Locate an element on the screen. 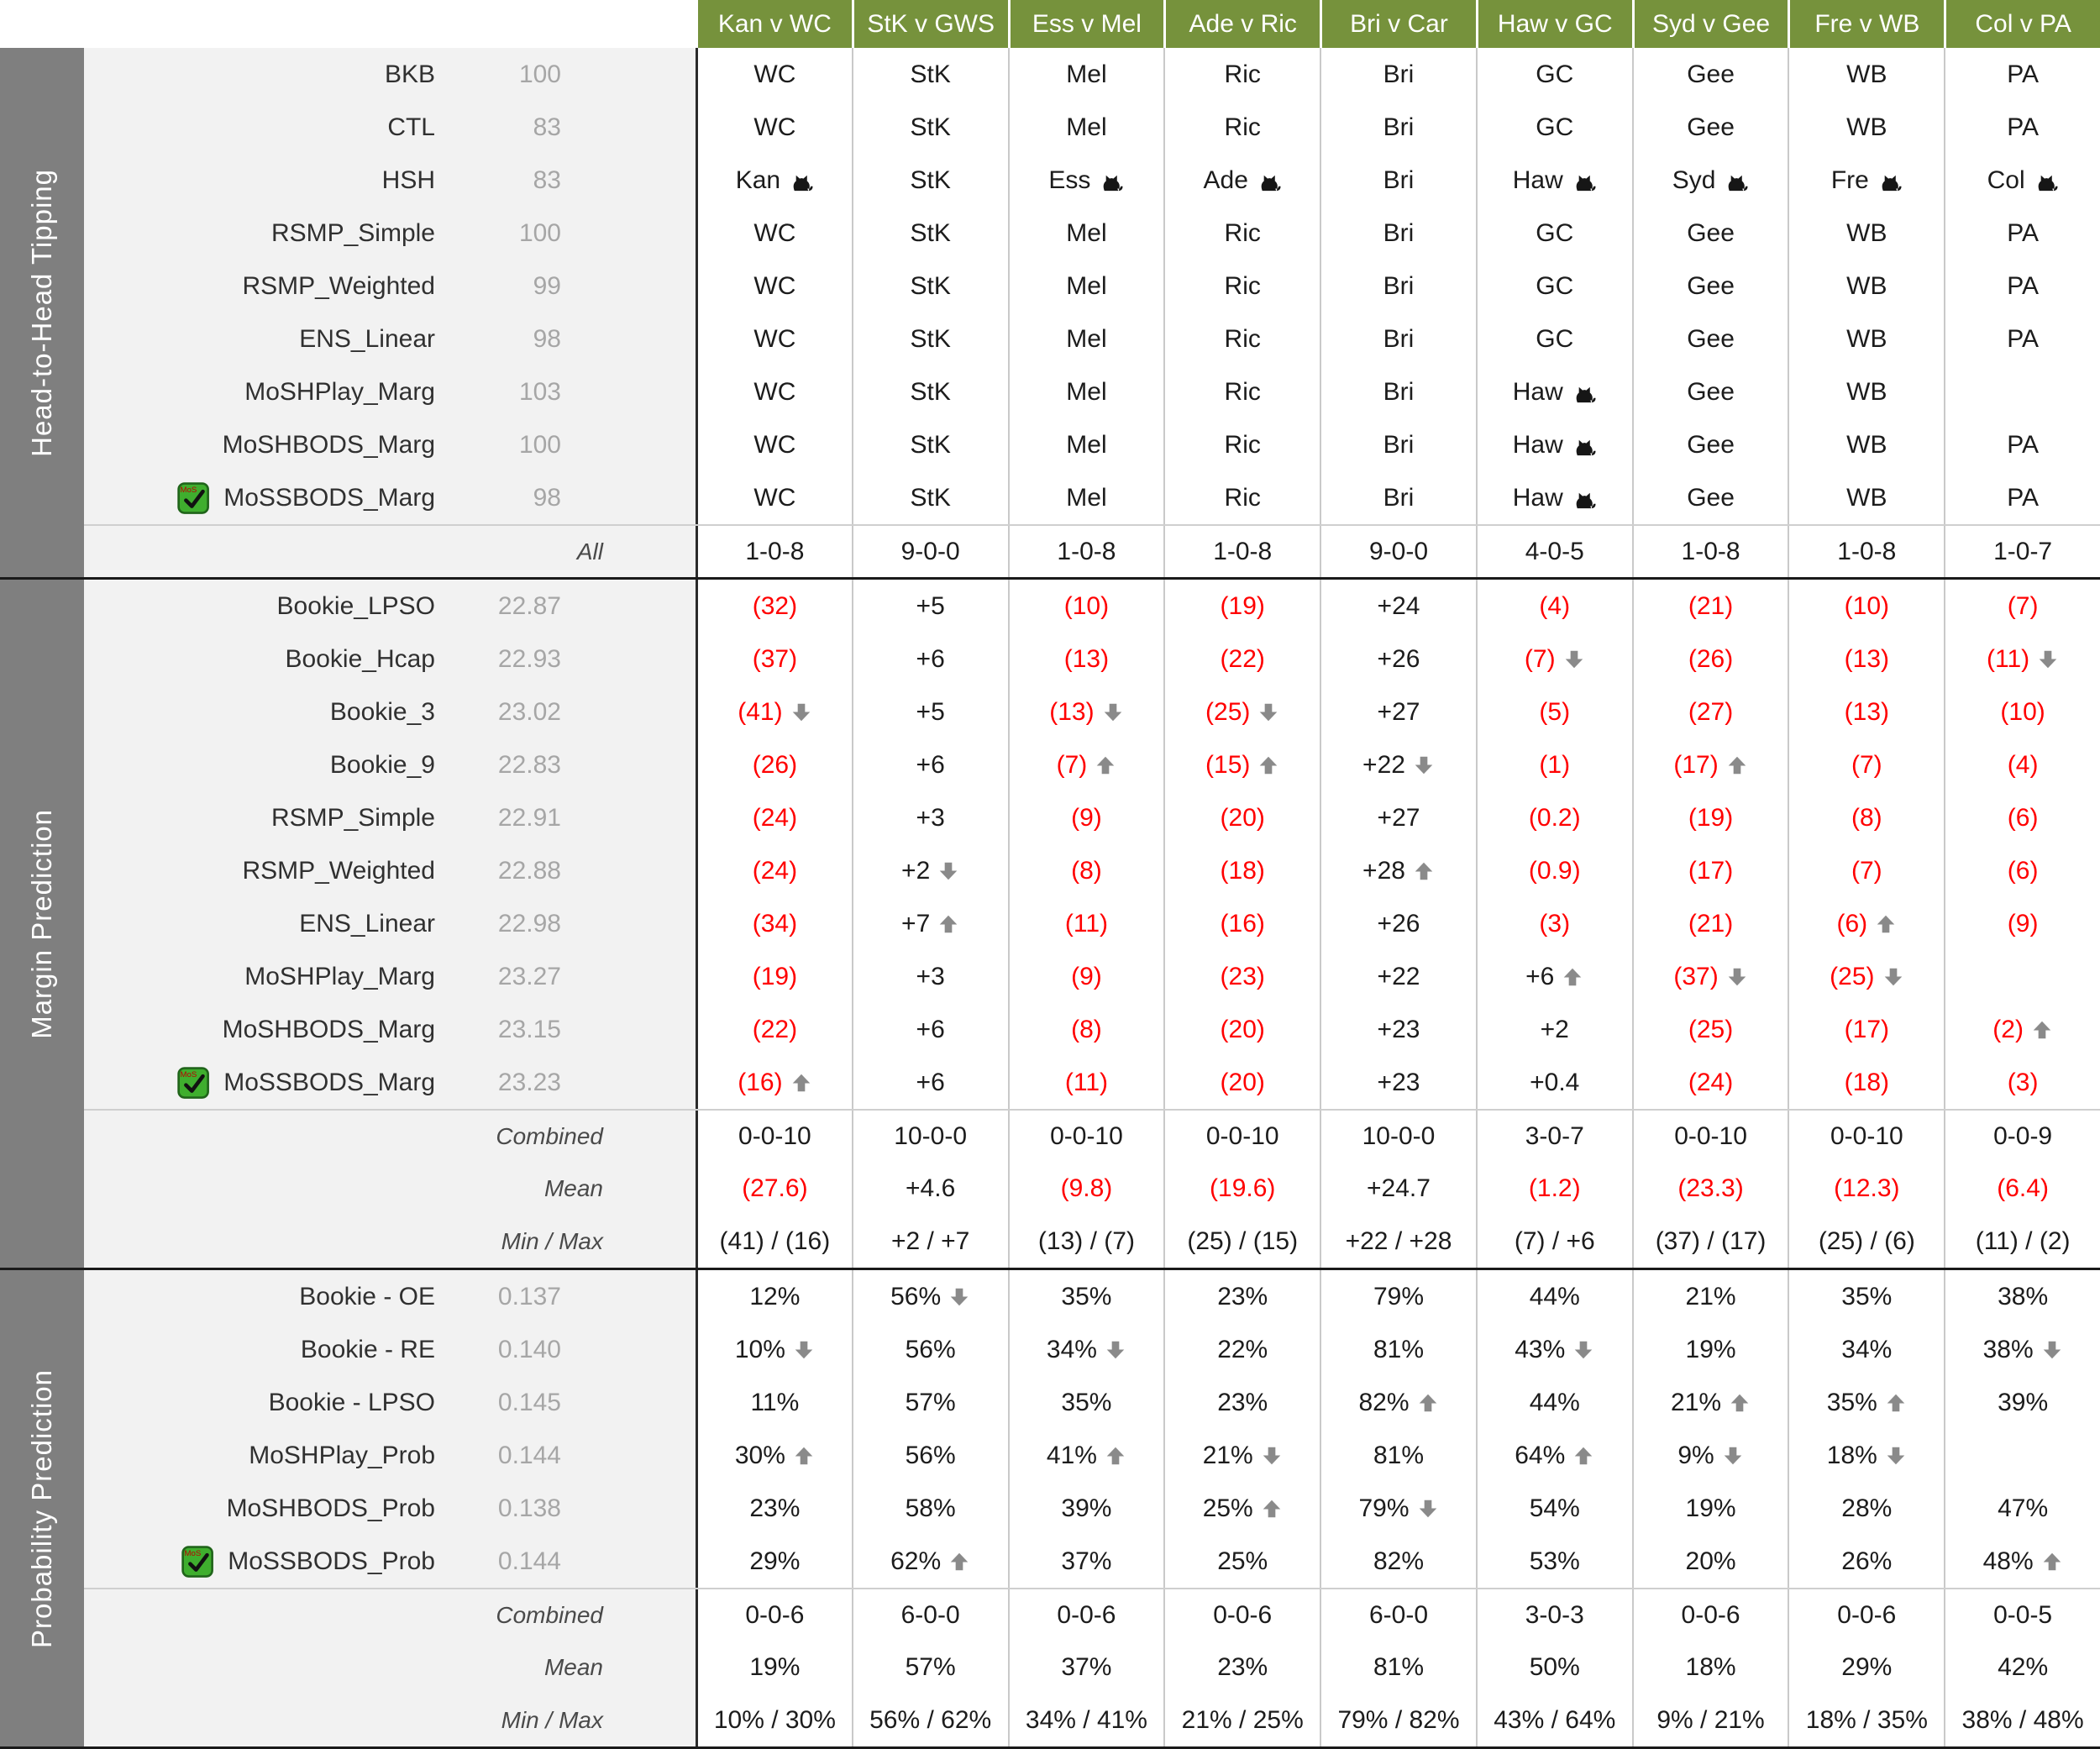  cell-text: 10-0-0 is located at coordinates (1399, 1135).